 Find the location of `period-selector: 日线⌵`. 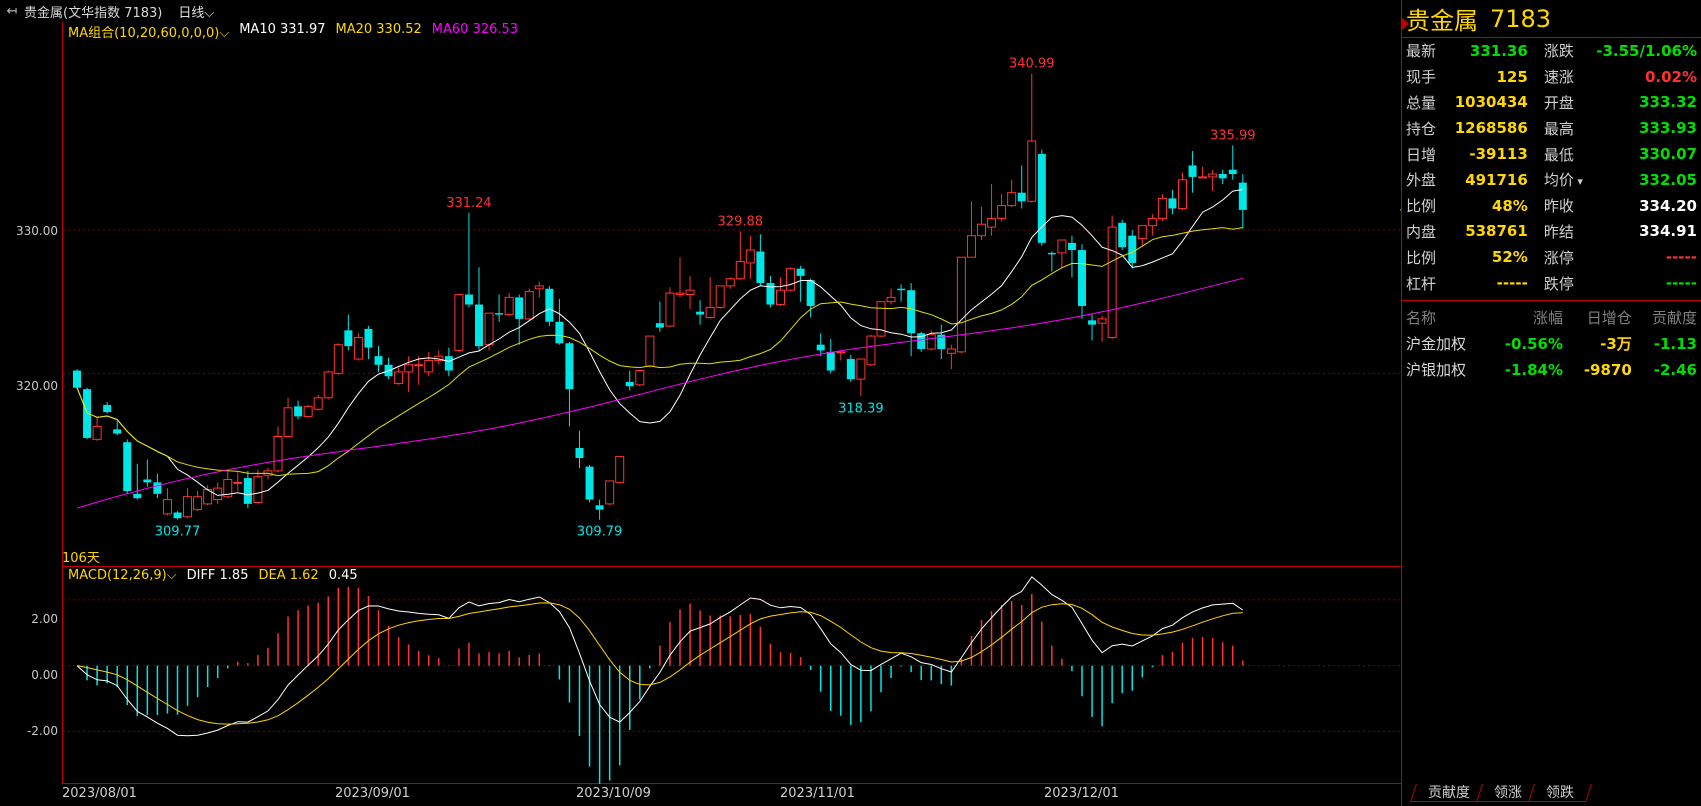

period-selector: 日线⌵ is located at coordinates (196, 13).